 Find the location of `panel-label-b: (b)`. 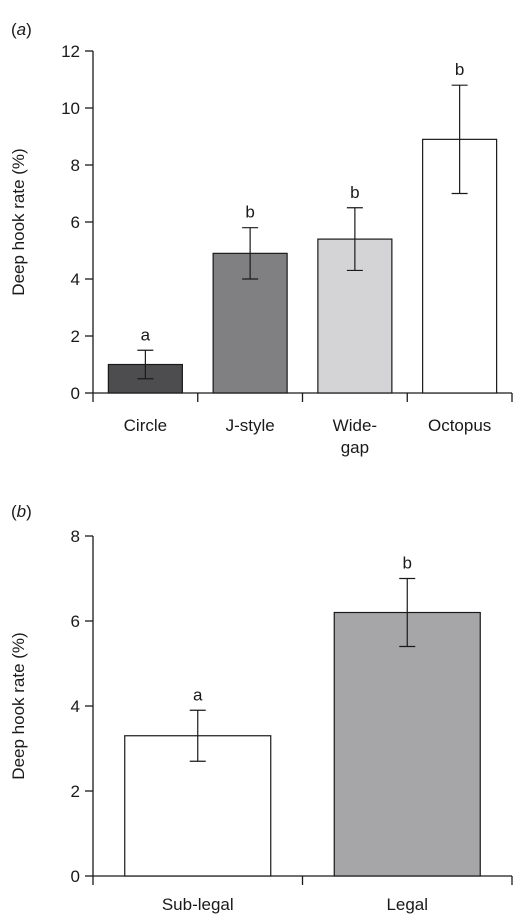

panel-label-b: (b) is located at coordinates (21, 511).